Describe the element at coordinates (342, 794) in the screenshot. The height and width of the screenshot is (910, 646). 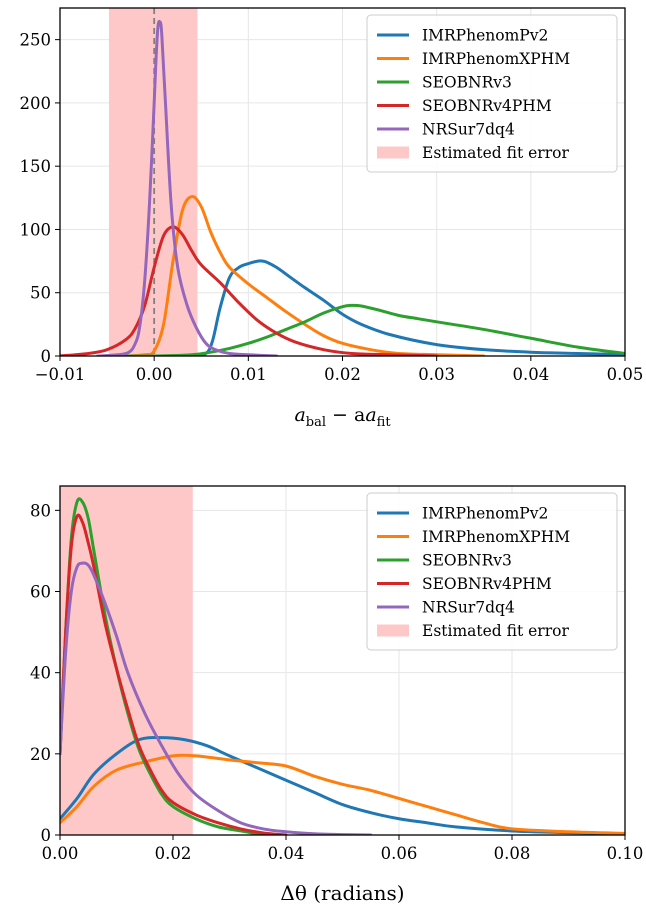
I see `chart-2-series-imrphenomxphm-line` at that location.